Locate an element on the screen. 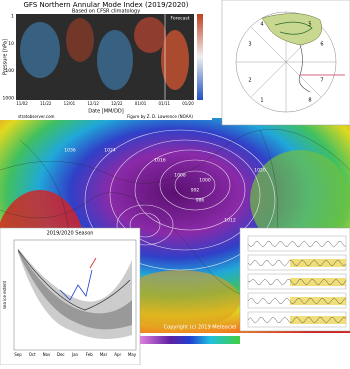  date-tick-label: 01/20 is located at coordinates (188, 103).